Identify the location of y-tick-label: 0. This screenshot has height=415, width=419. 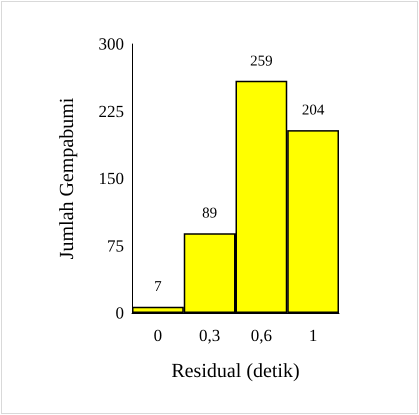
(120, 313).